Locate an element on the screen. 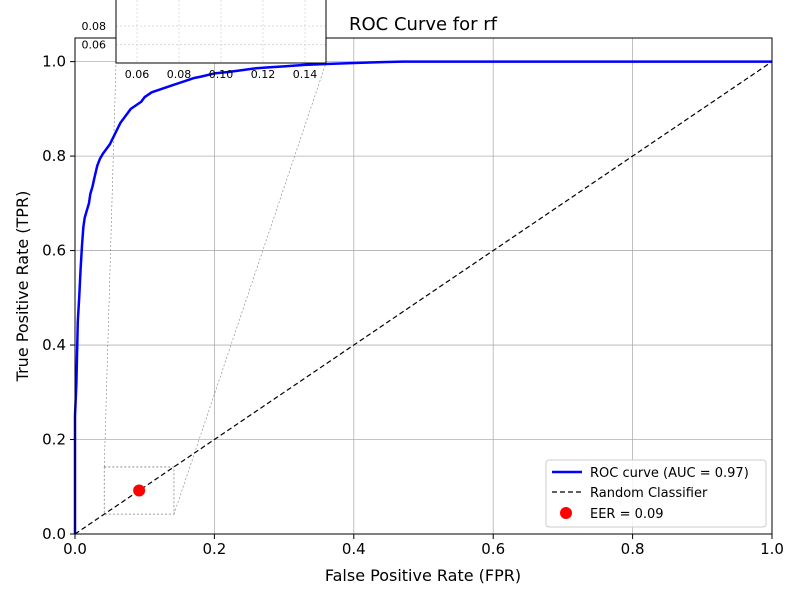 The image size is (800, 600). y-tick-label: 0.4 is located at coordinates (54, 345).